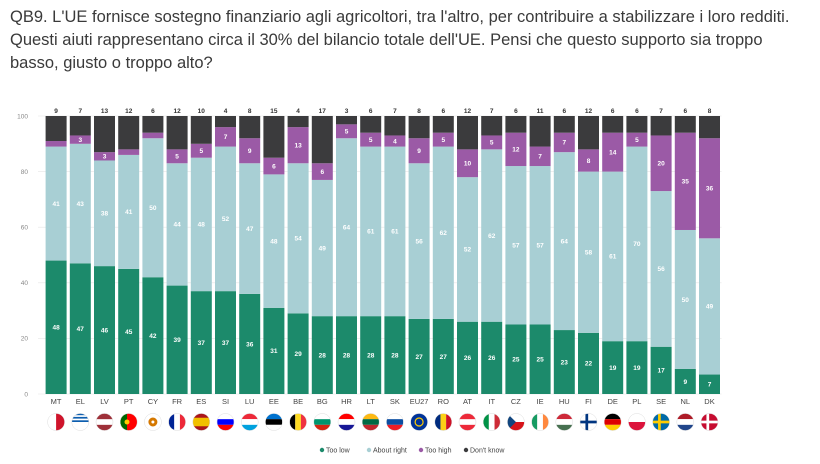 Image resolution: width=820 pixels, height=464 pixels. I want to click on flag-icon-se, so click(661, 422).